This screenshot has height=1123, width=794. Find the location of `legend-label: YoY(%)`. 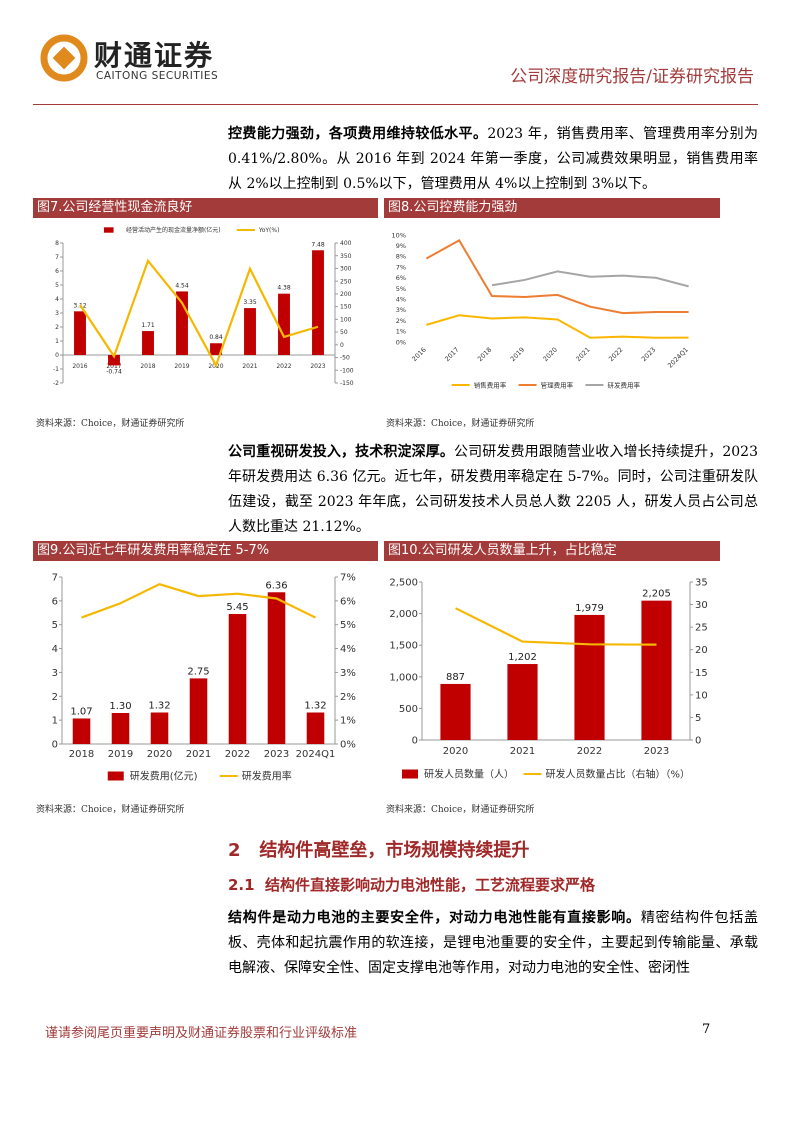

legend-label: YoY(%) is located at coordinates (269, 230).